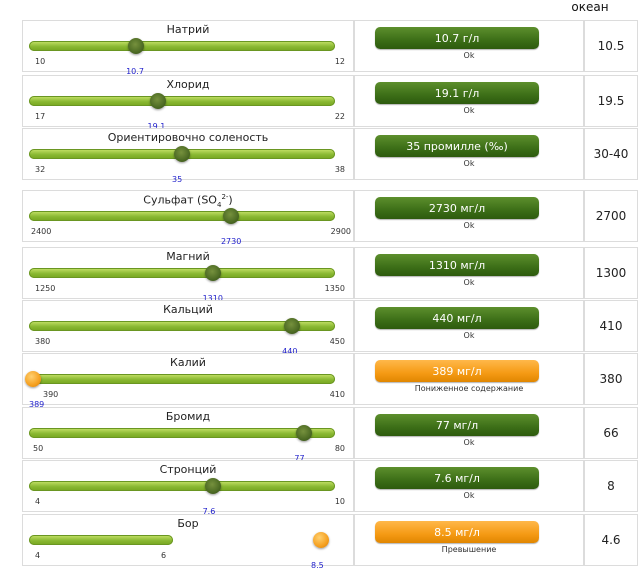 The height and width of the screenshot is (580, 640). Describe the element at coordinates (188, 416) in the screenshot. I see `parameter-label: Бромид` at that location.